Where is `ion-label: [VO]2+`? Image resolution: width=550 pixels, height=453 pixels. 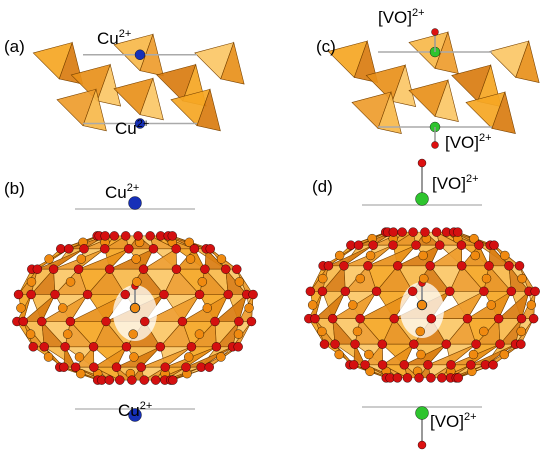 ion-label: [VO]2+ is located at coordinates (455, 183).